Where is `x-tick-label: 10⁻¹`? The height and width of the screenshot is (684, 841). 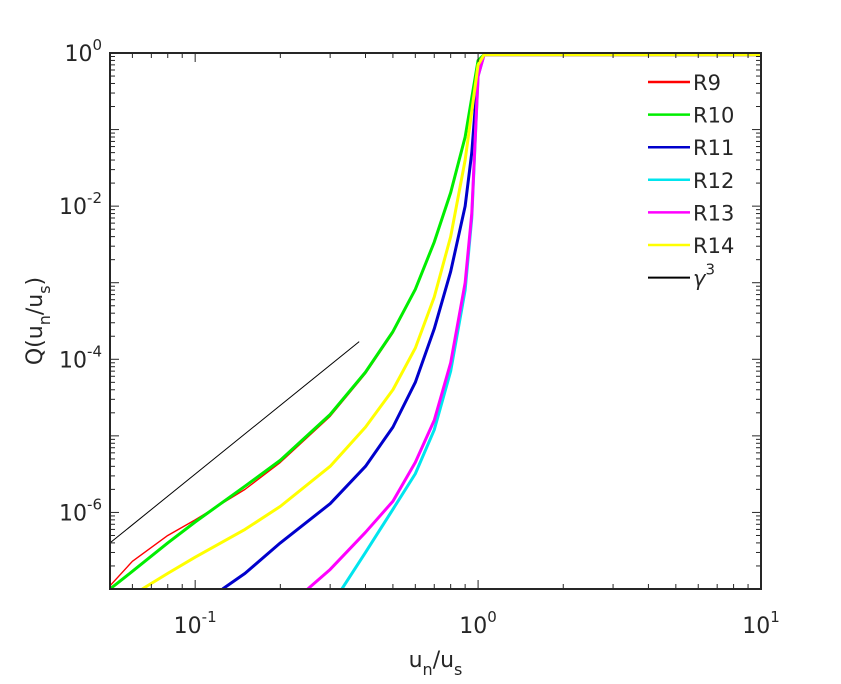
x-tick-label: 10⁻¹ is located at coordinates (195, 623).